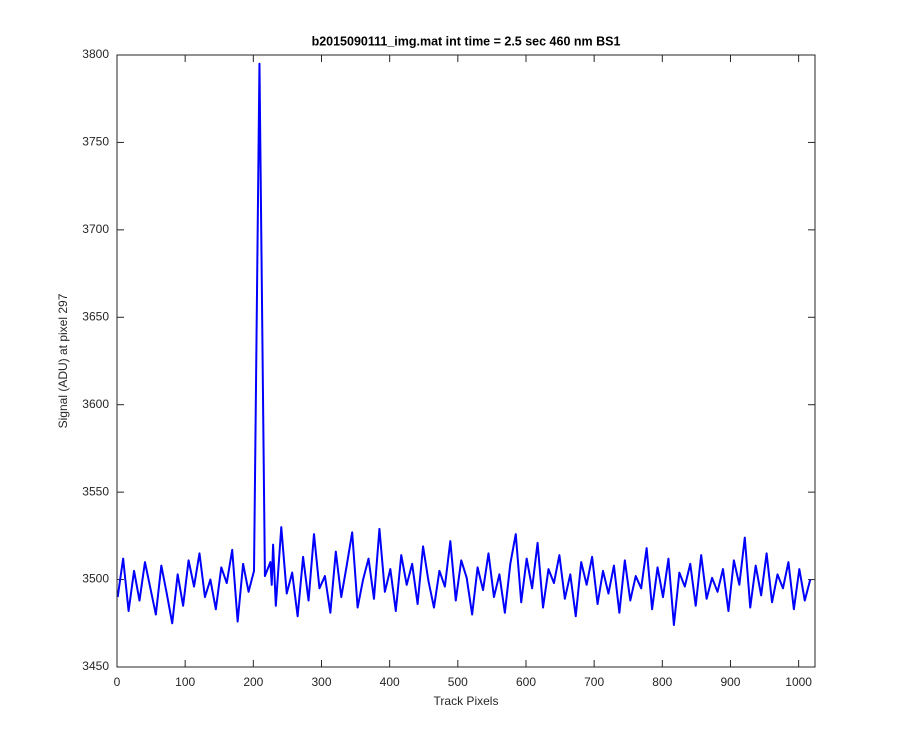 Image resolution: width=900 pixels, height=750 pixels. I want to click on x-tick-label: 800, so click(662, 682).